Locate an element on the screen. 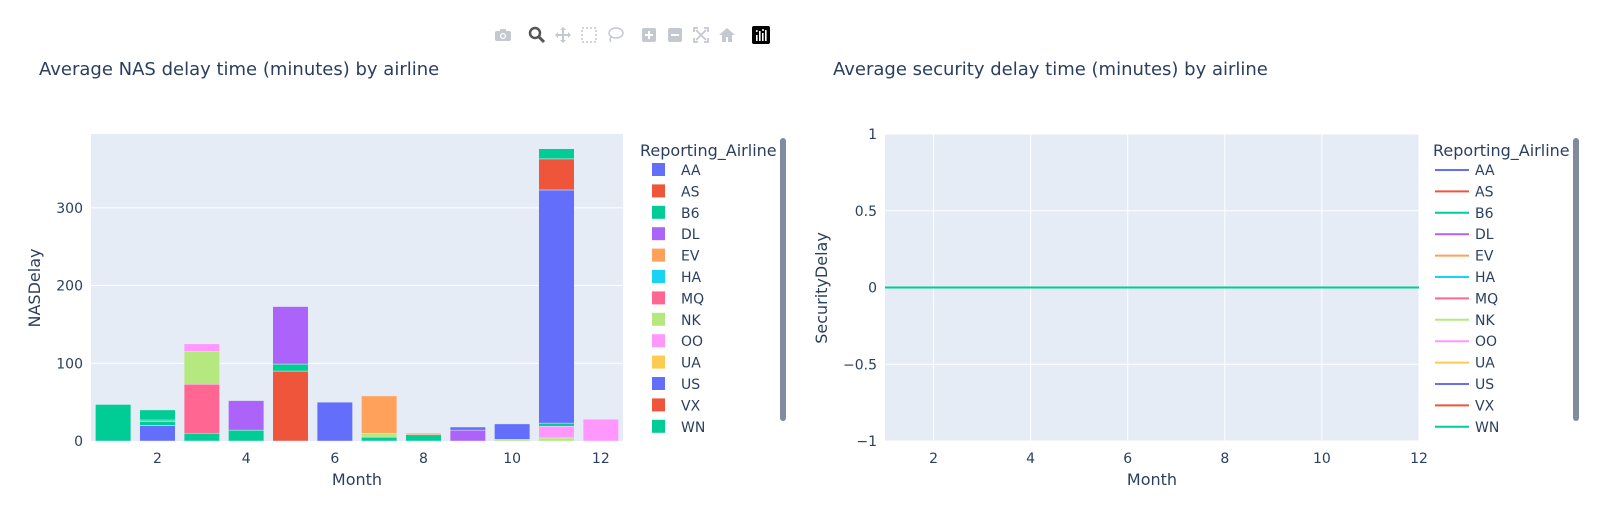 This screenshot has height=508, width=1622. nas-legend-label: NK is located at coordinates (691, 321).